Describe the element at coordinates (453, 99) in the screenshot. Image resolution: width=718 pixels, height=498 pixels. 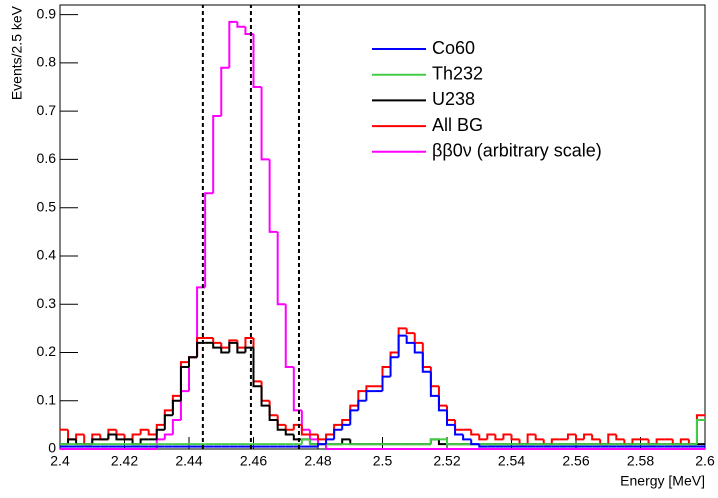
I see `legend-label: U238` at that location.